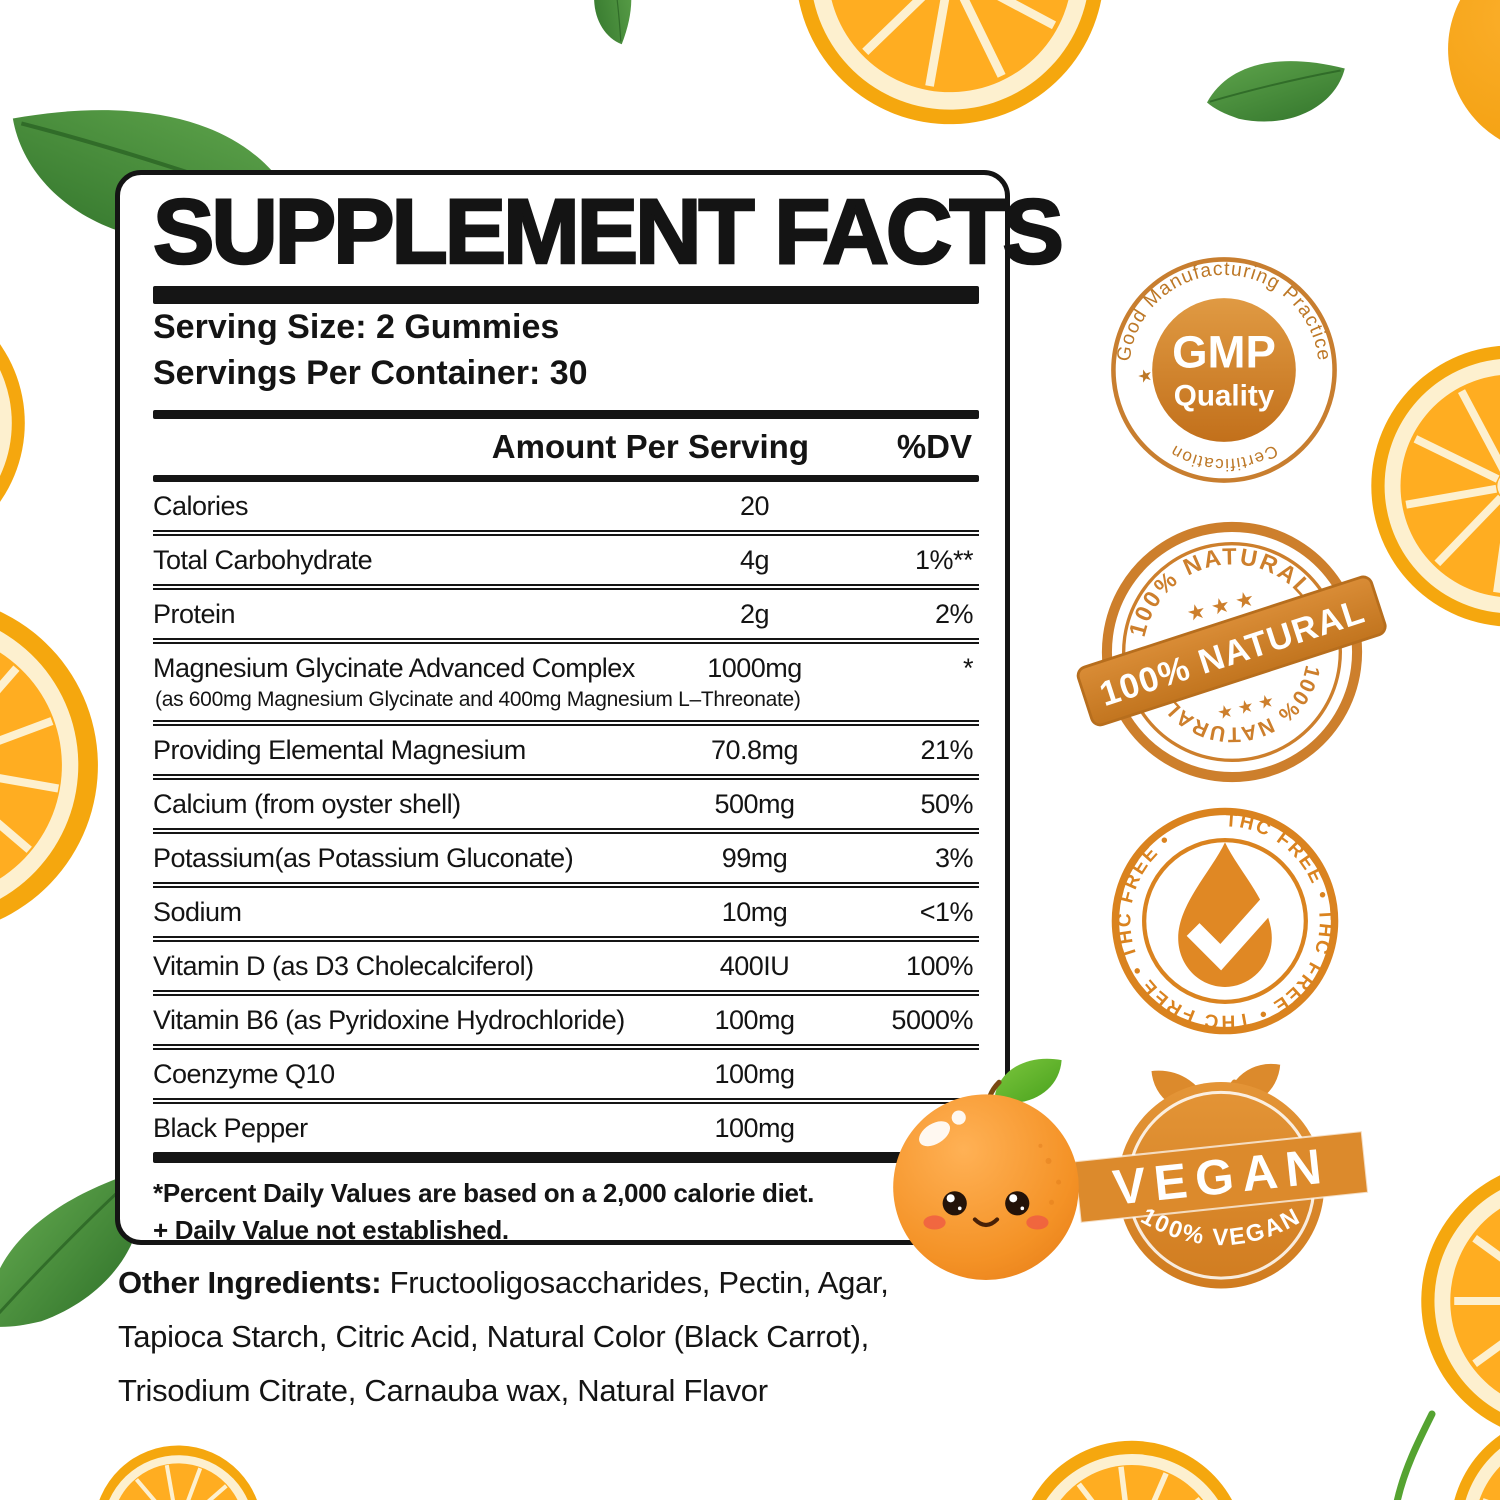  What do you see at coordinates (1221, 1177) in the screenshot?
I see `vegan-badge: VEGAN 100% VEGAN` at bounding box center [1221, 1177].